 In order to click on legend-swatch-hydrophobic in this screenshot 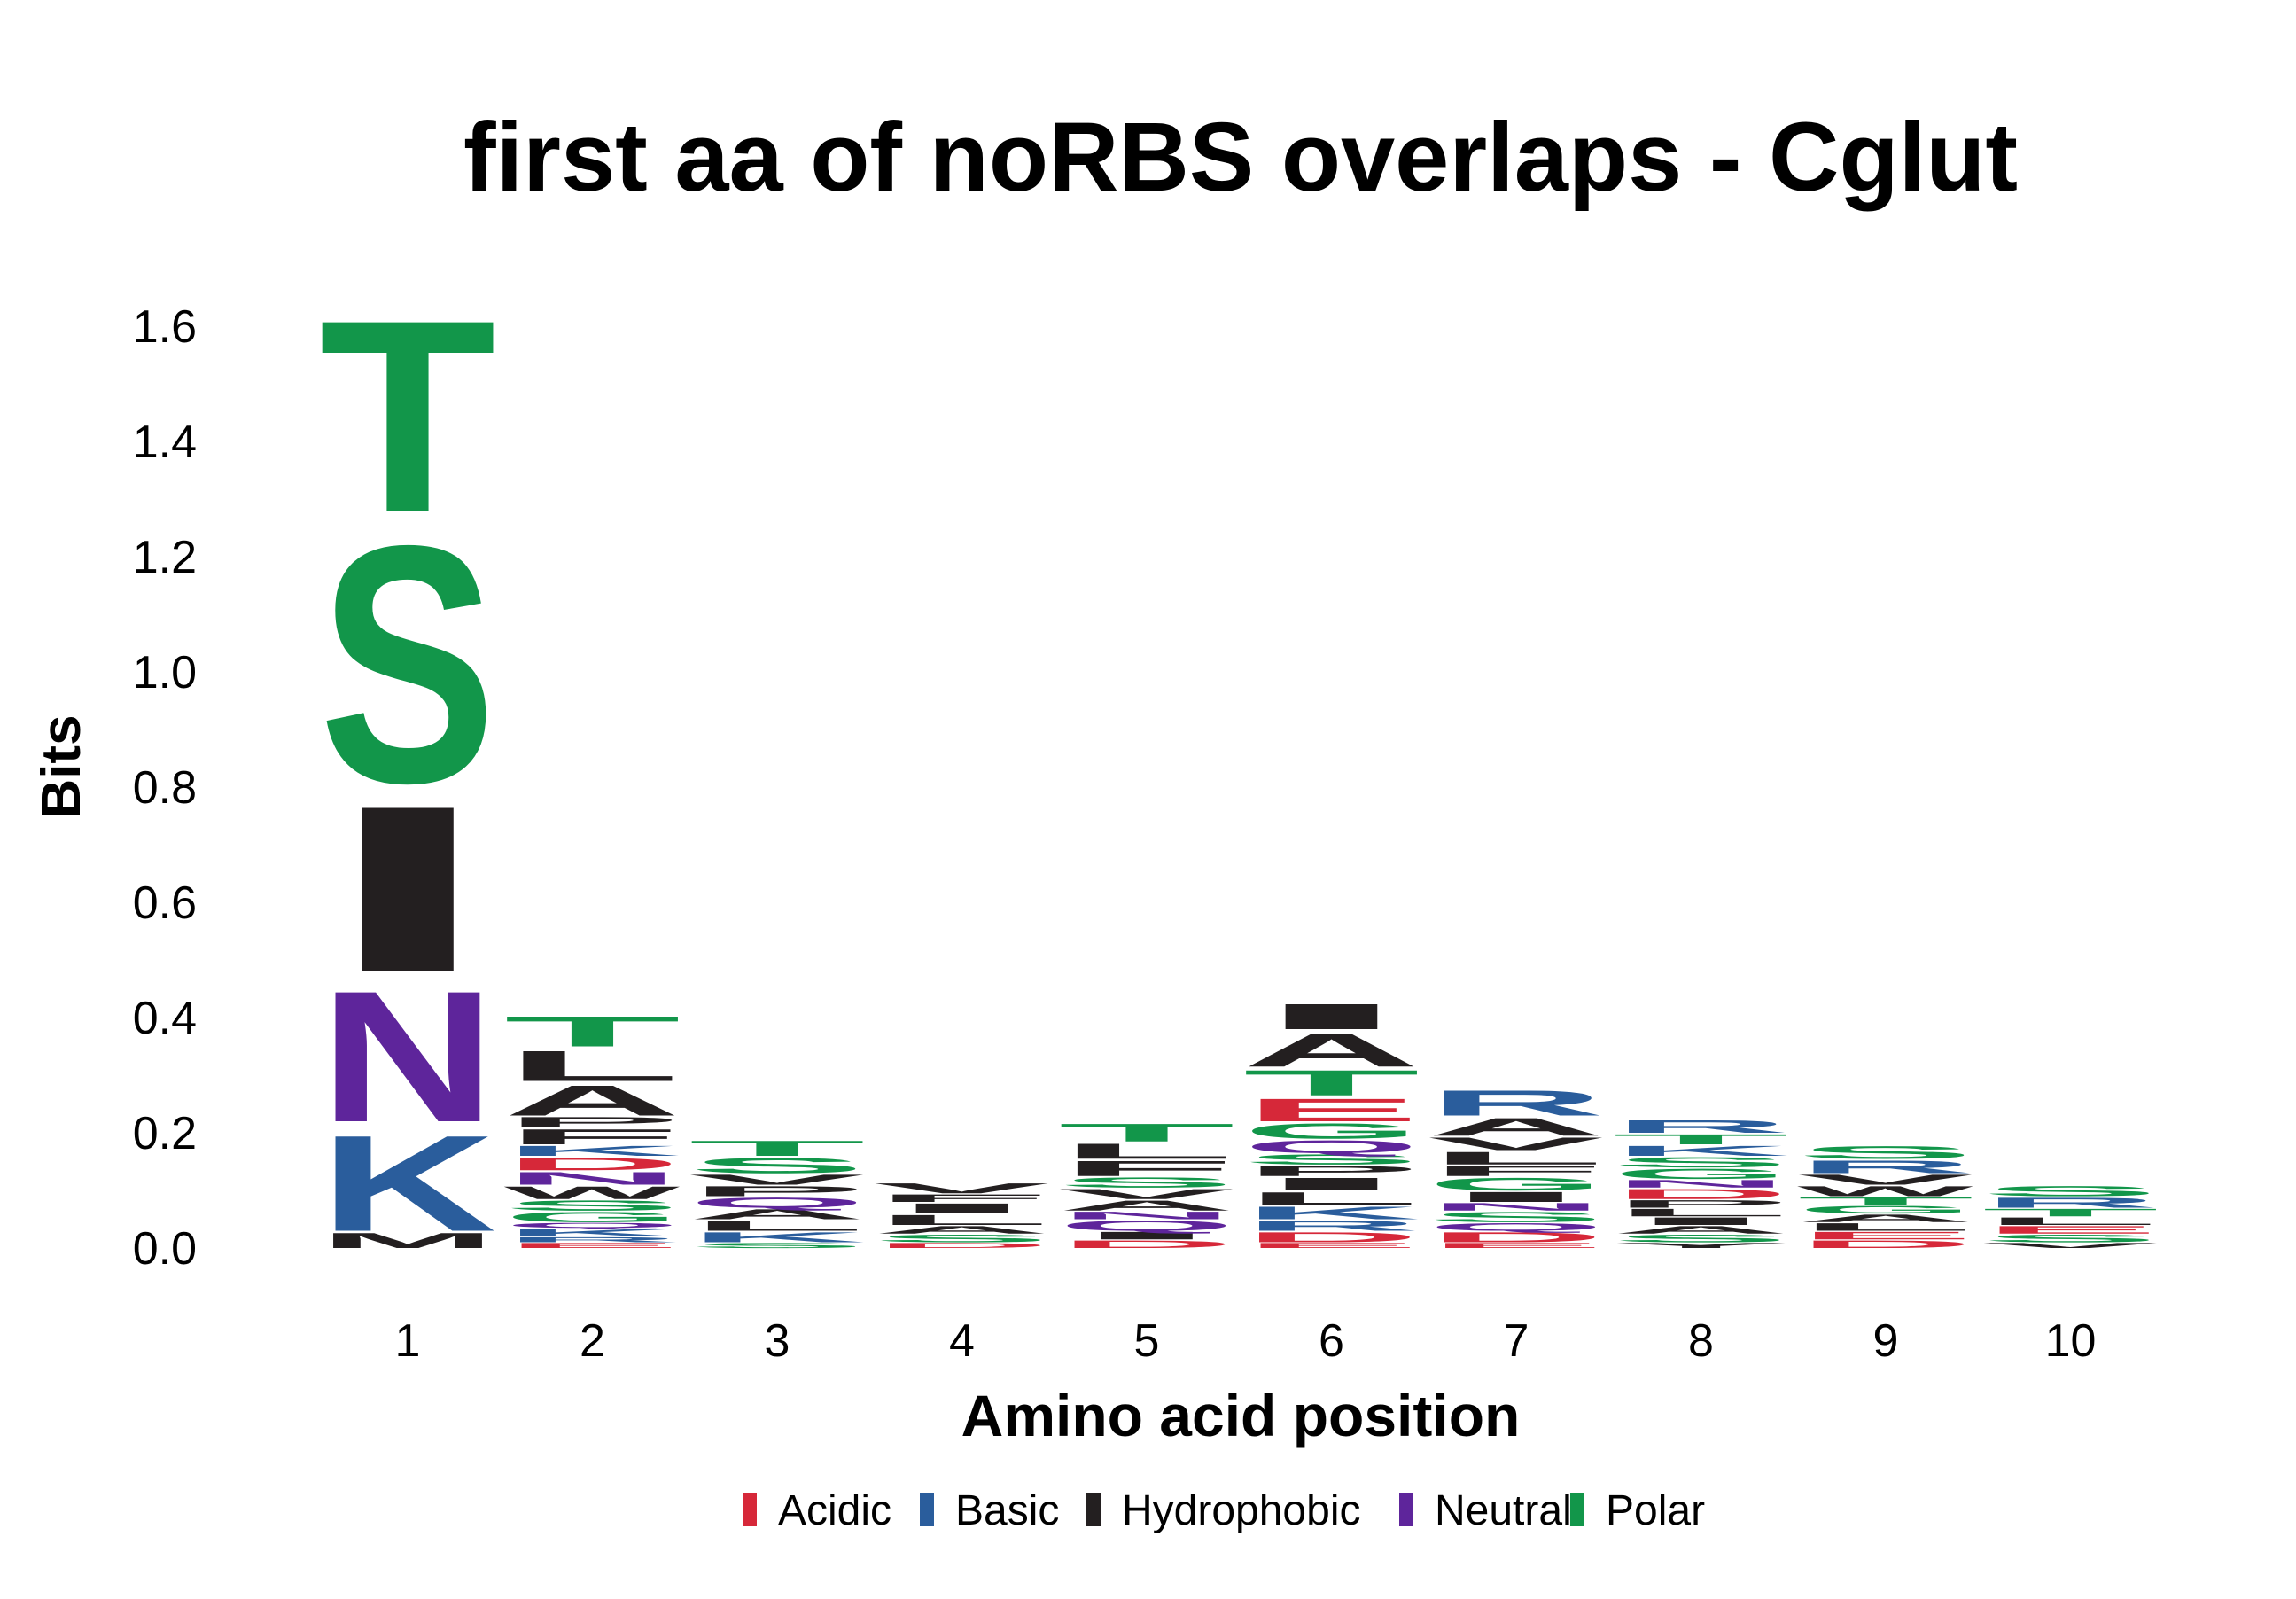, I will do `click(1093, 1509)`.